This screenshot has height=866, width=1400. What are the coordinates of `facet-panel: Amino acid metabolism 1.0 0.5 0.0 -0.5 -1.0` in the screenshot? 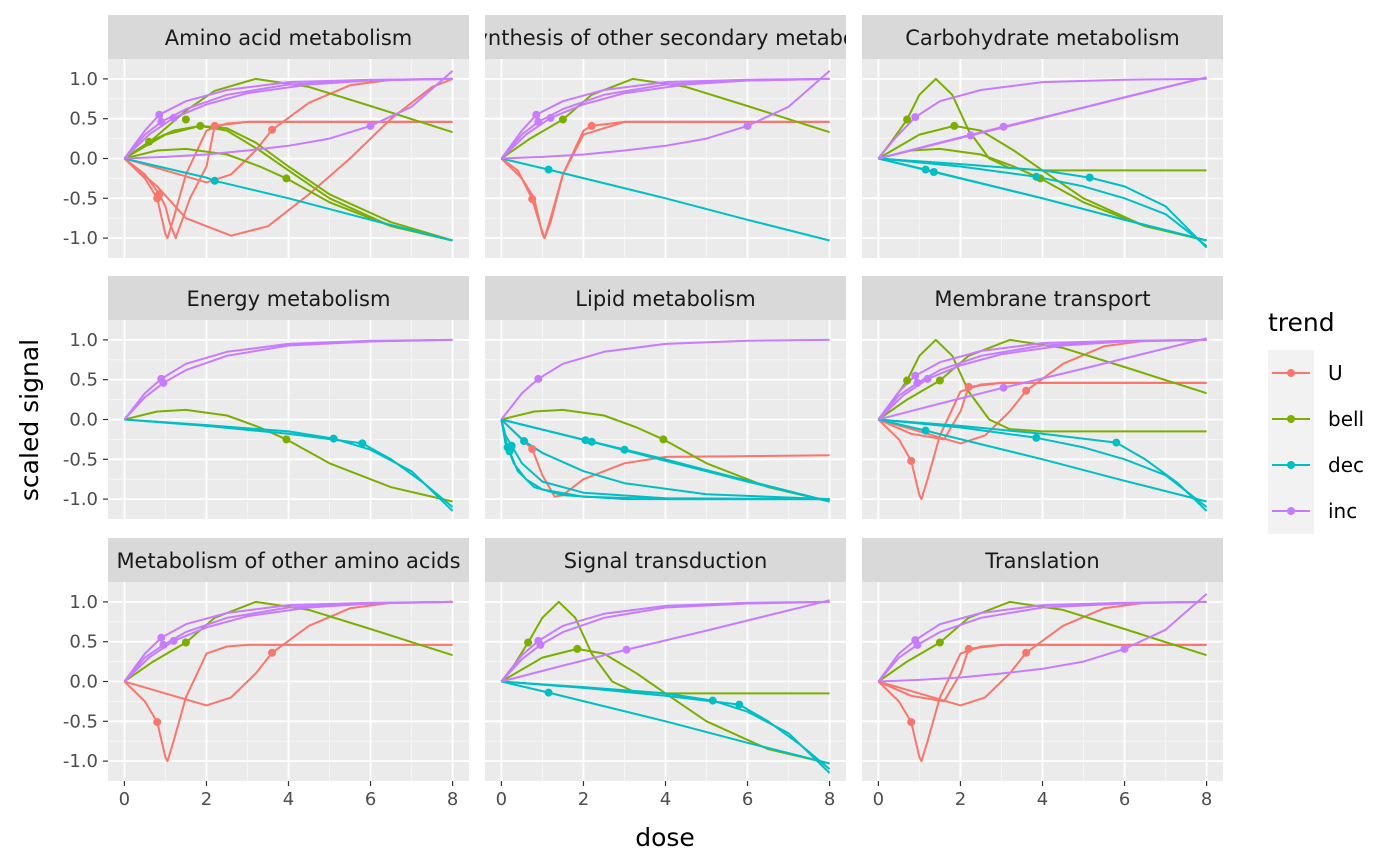 It's located at (266, 136).